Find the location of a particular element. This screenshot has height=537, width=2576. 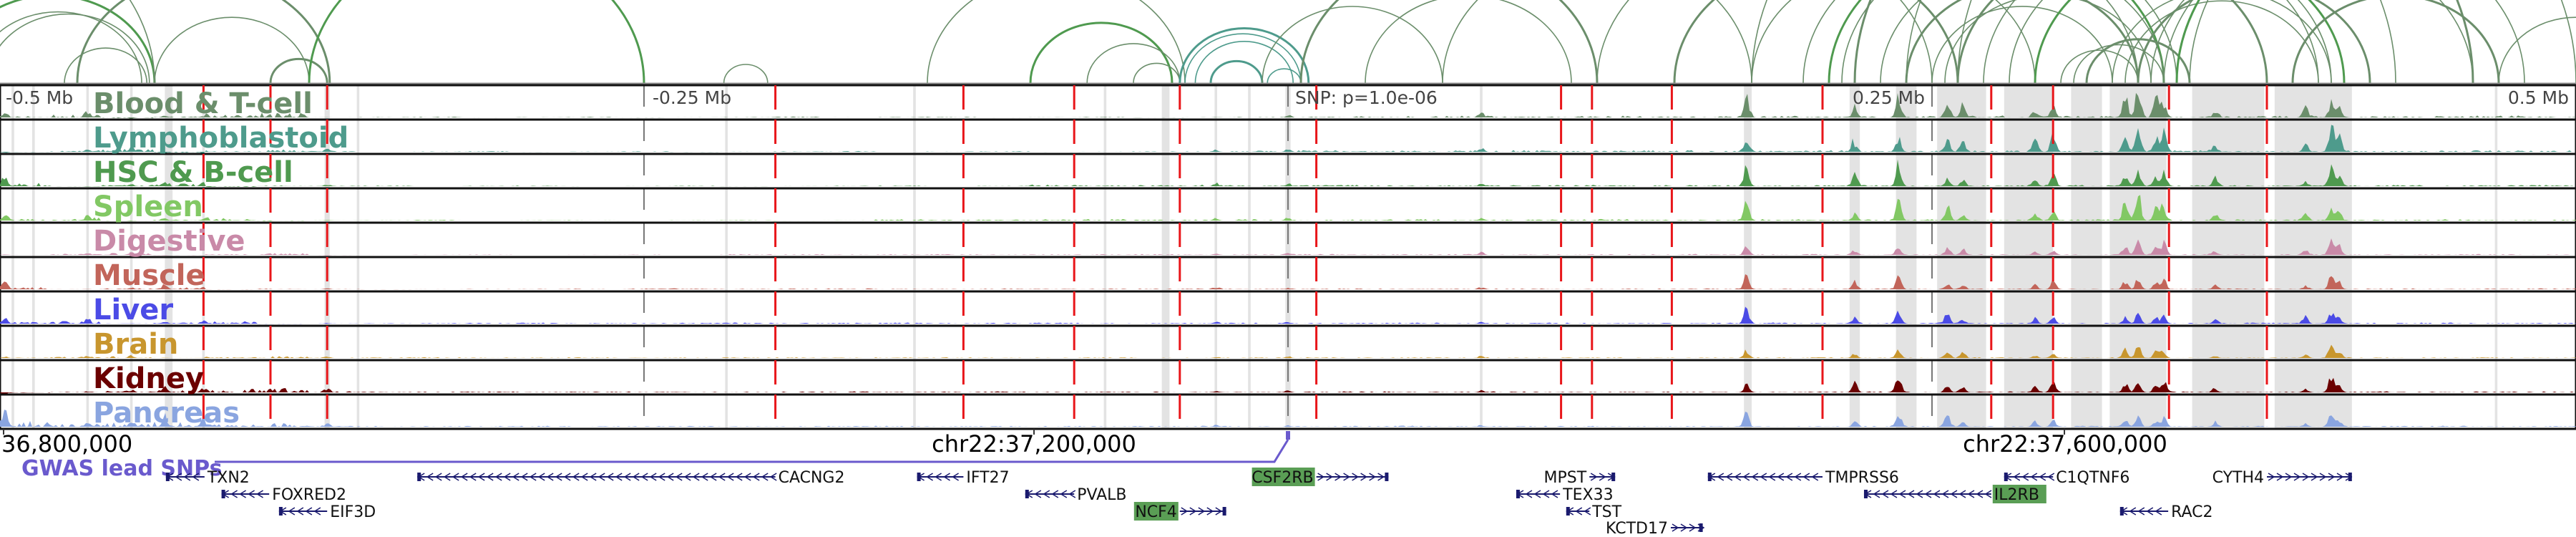

track-label: Muscle is located at coordinates (149, 275).